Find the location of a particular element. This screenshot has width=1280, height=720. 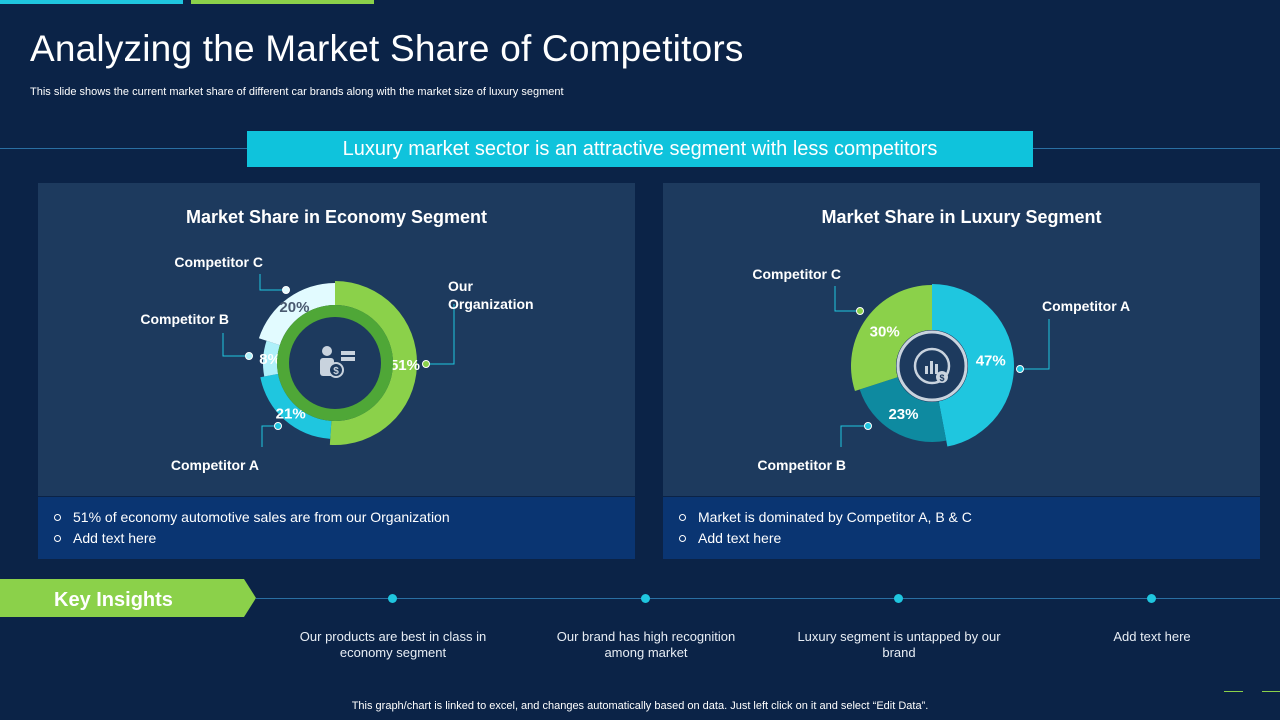

chart-dollar-icon: $ is located at coordinates (932, 366).